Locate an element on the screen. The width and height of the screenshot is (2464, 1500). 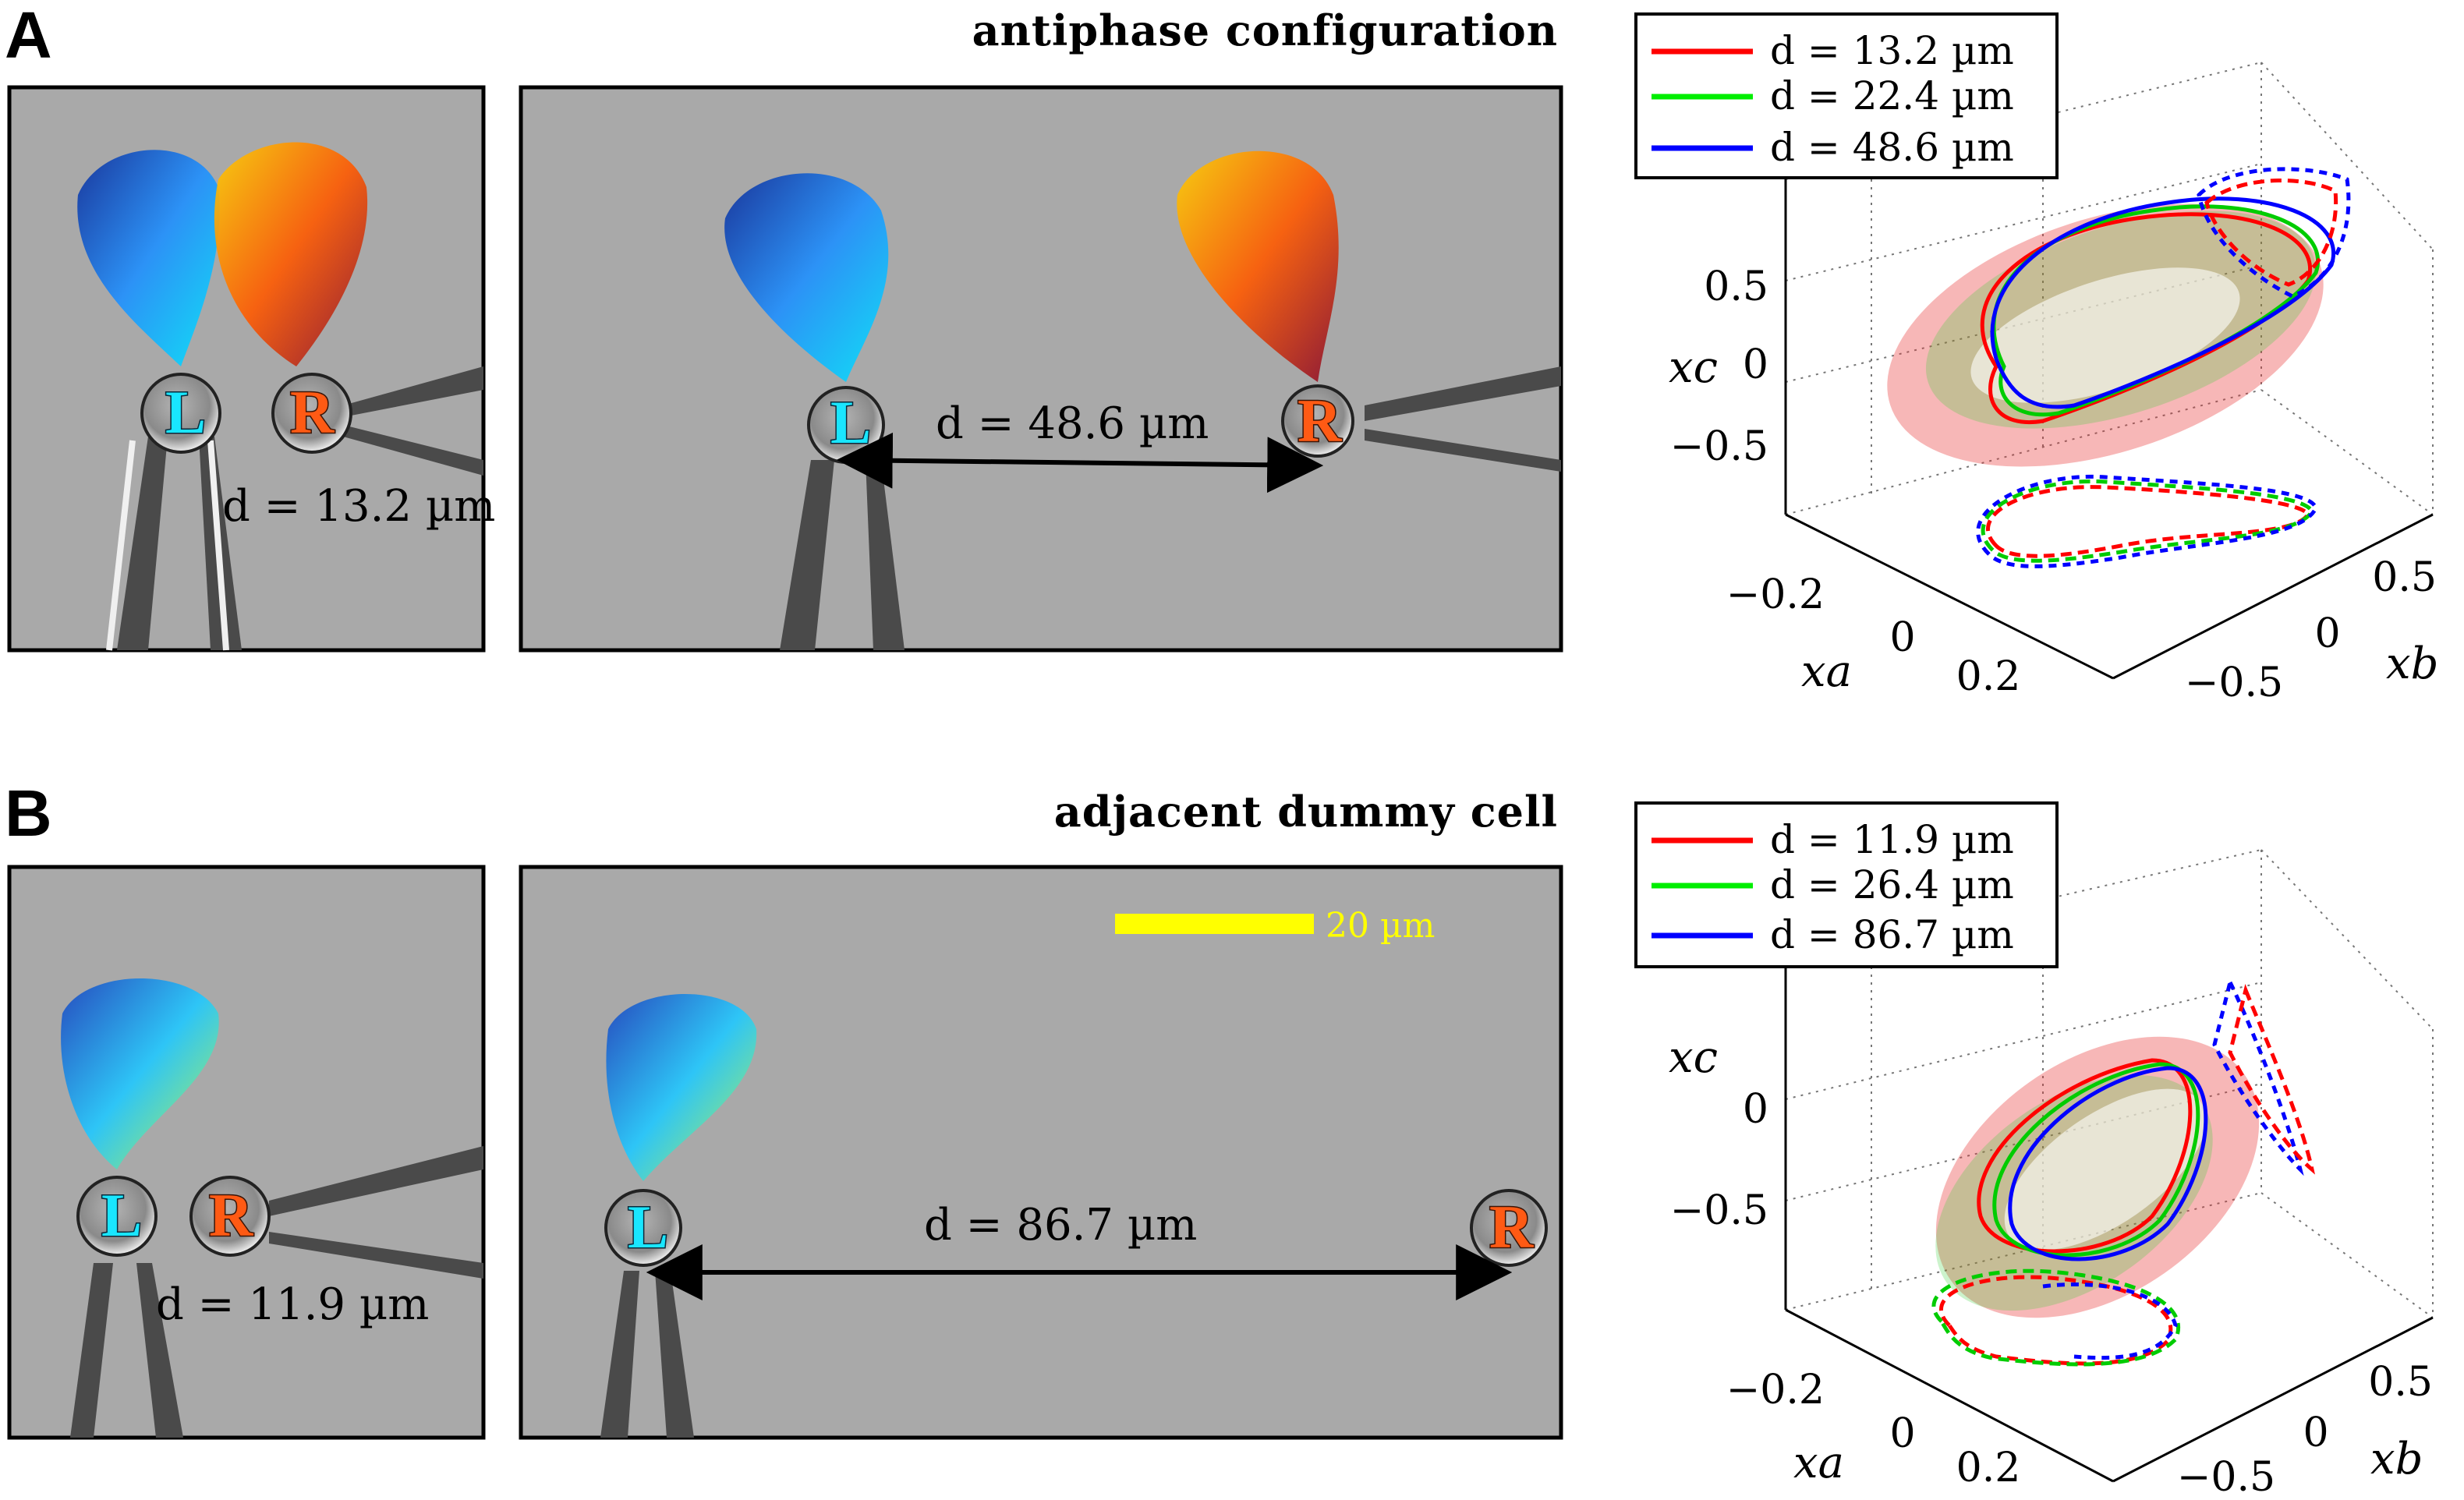
distance-label: d = 86.7 µm is located at coordinates (1060, 1225).